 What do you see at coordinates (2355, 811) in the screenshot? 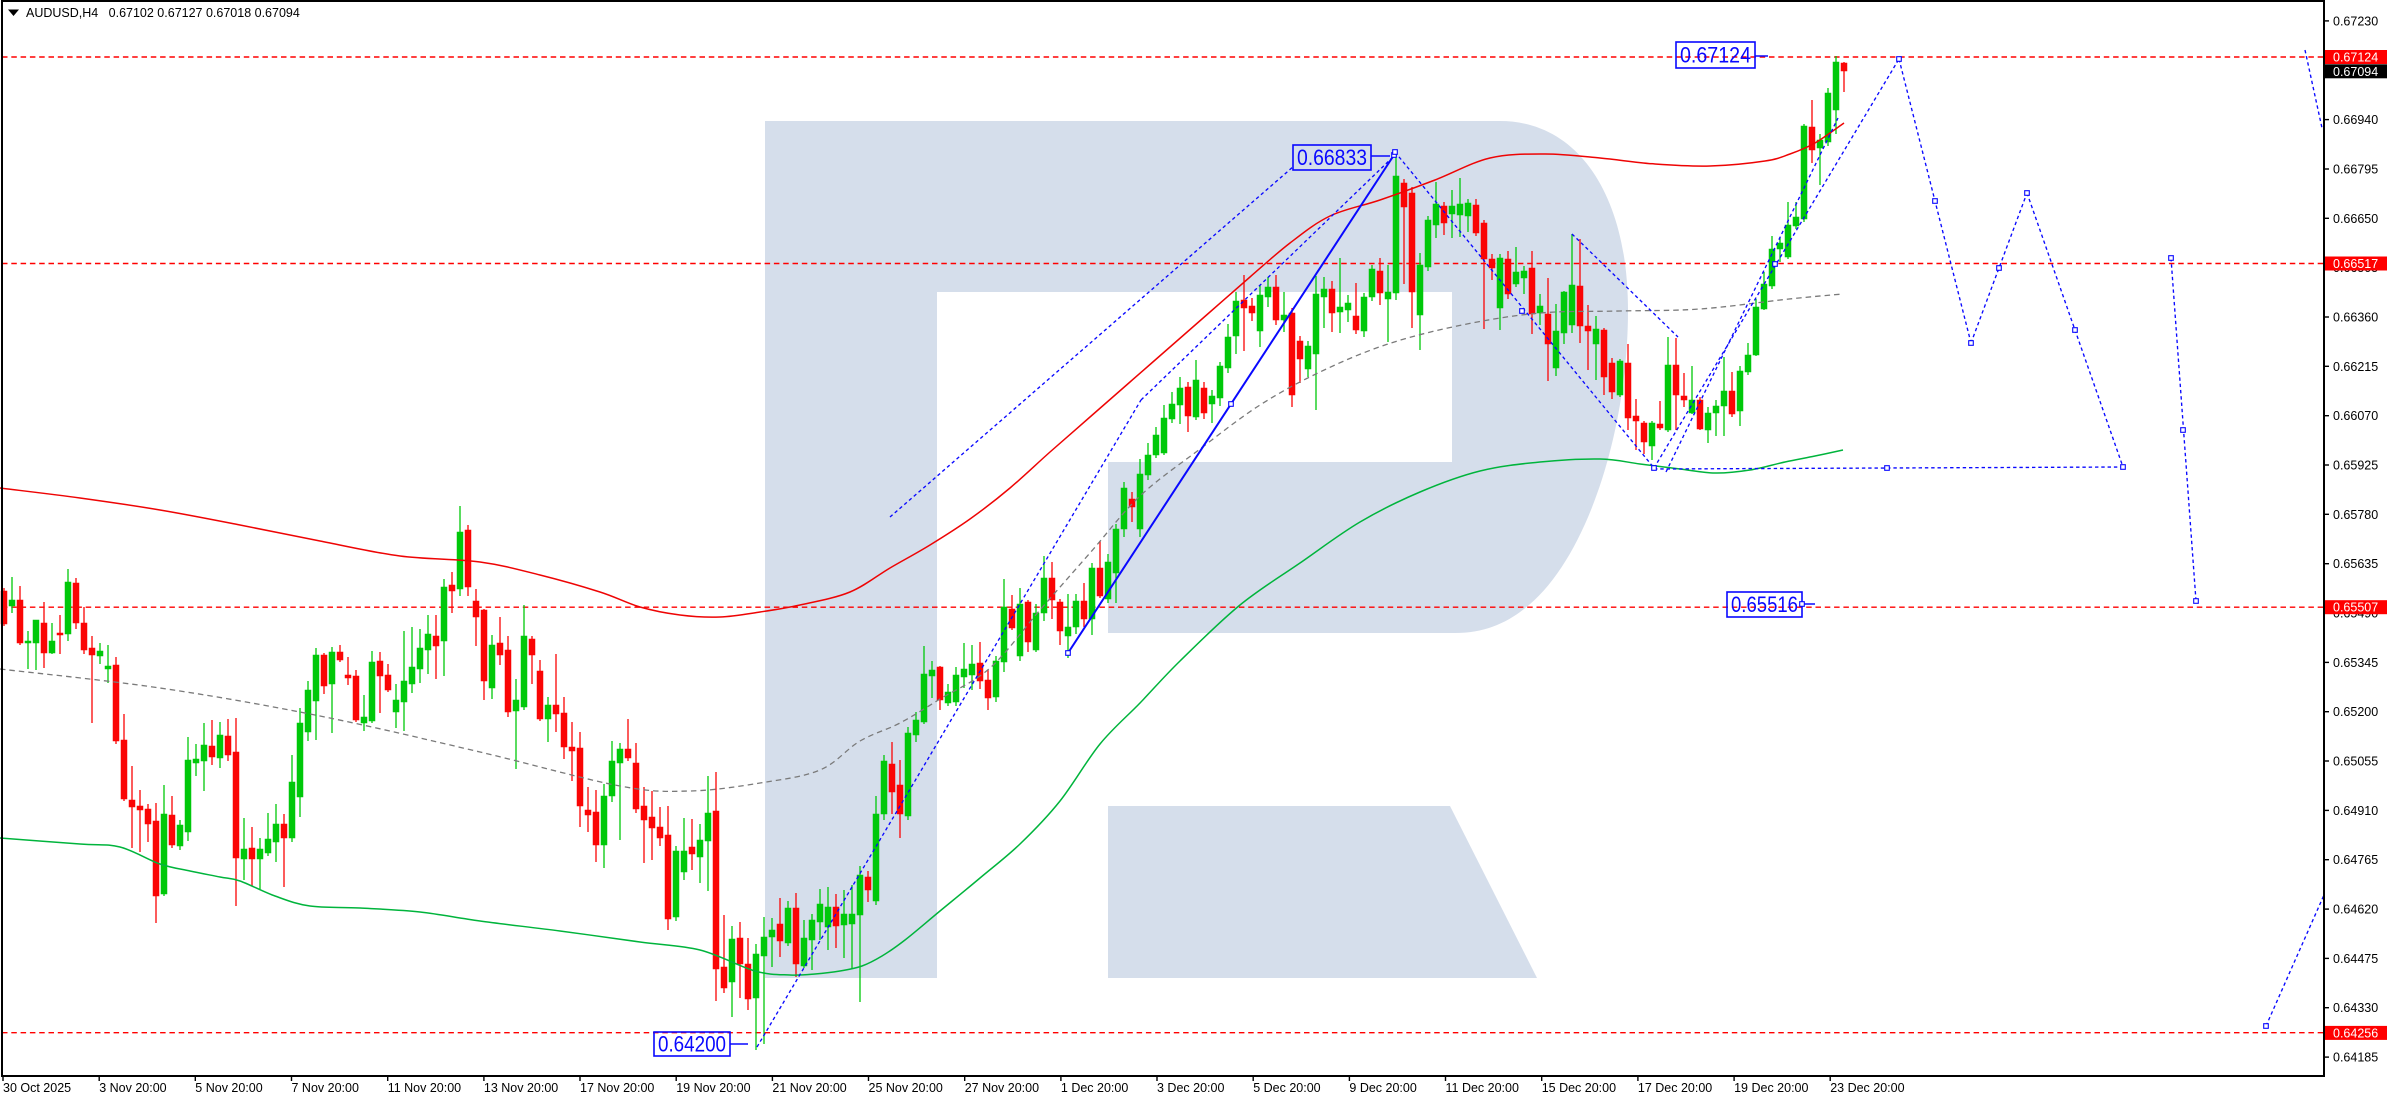
I see `svg-text: 0.64910` at bounding box center [2355, 811].